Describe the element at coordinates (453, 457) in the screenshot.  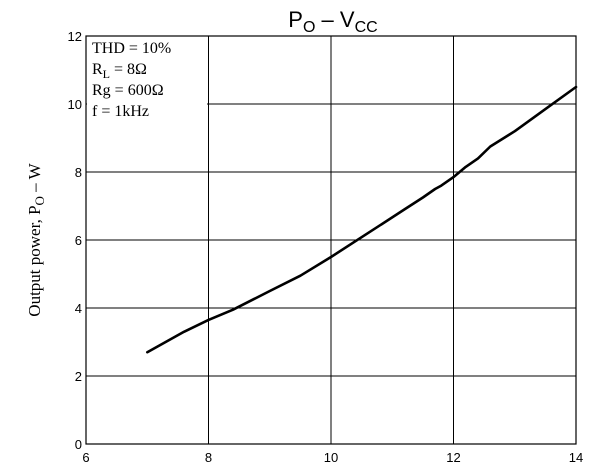
I see `x-tick-label-12: 12` at that location.